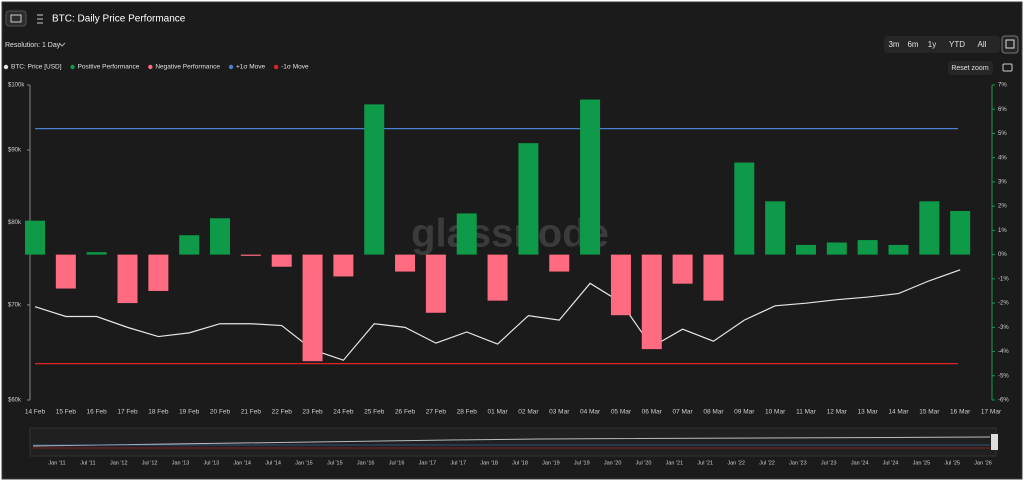 This screenshot has height=481, width=1024. I want to click on navigator-label: Jan '23, so click(798, 463).